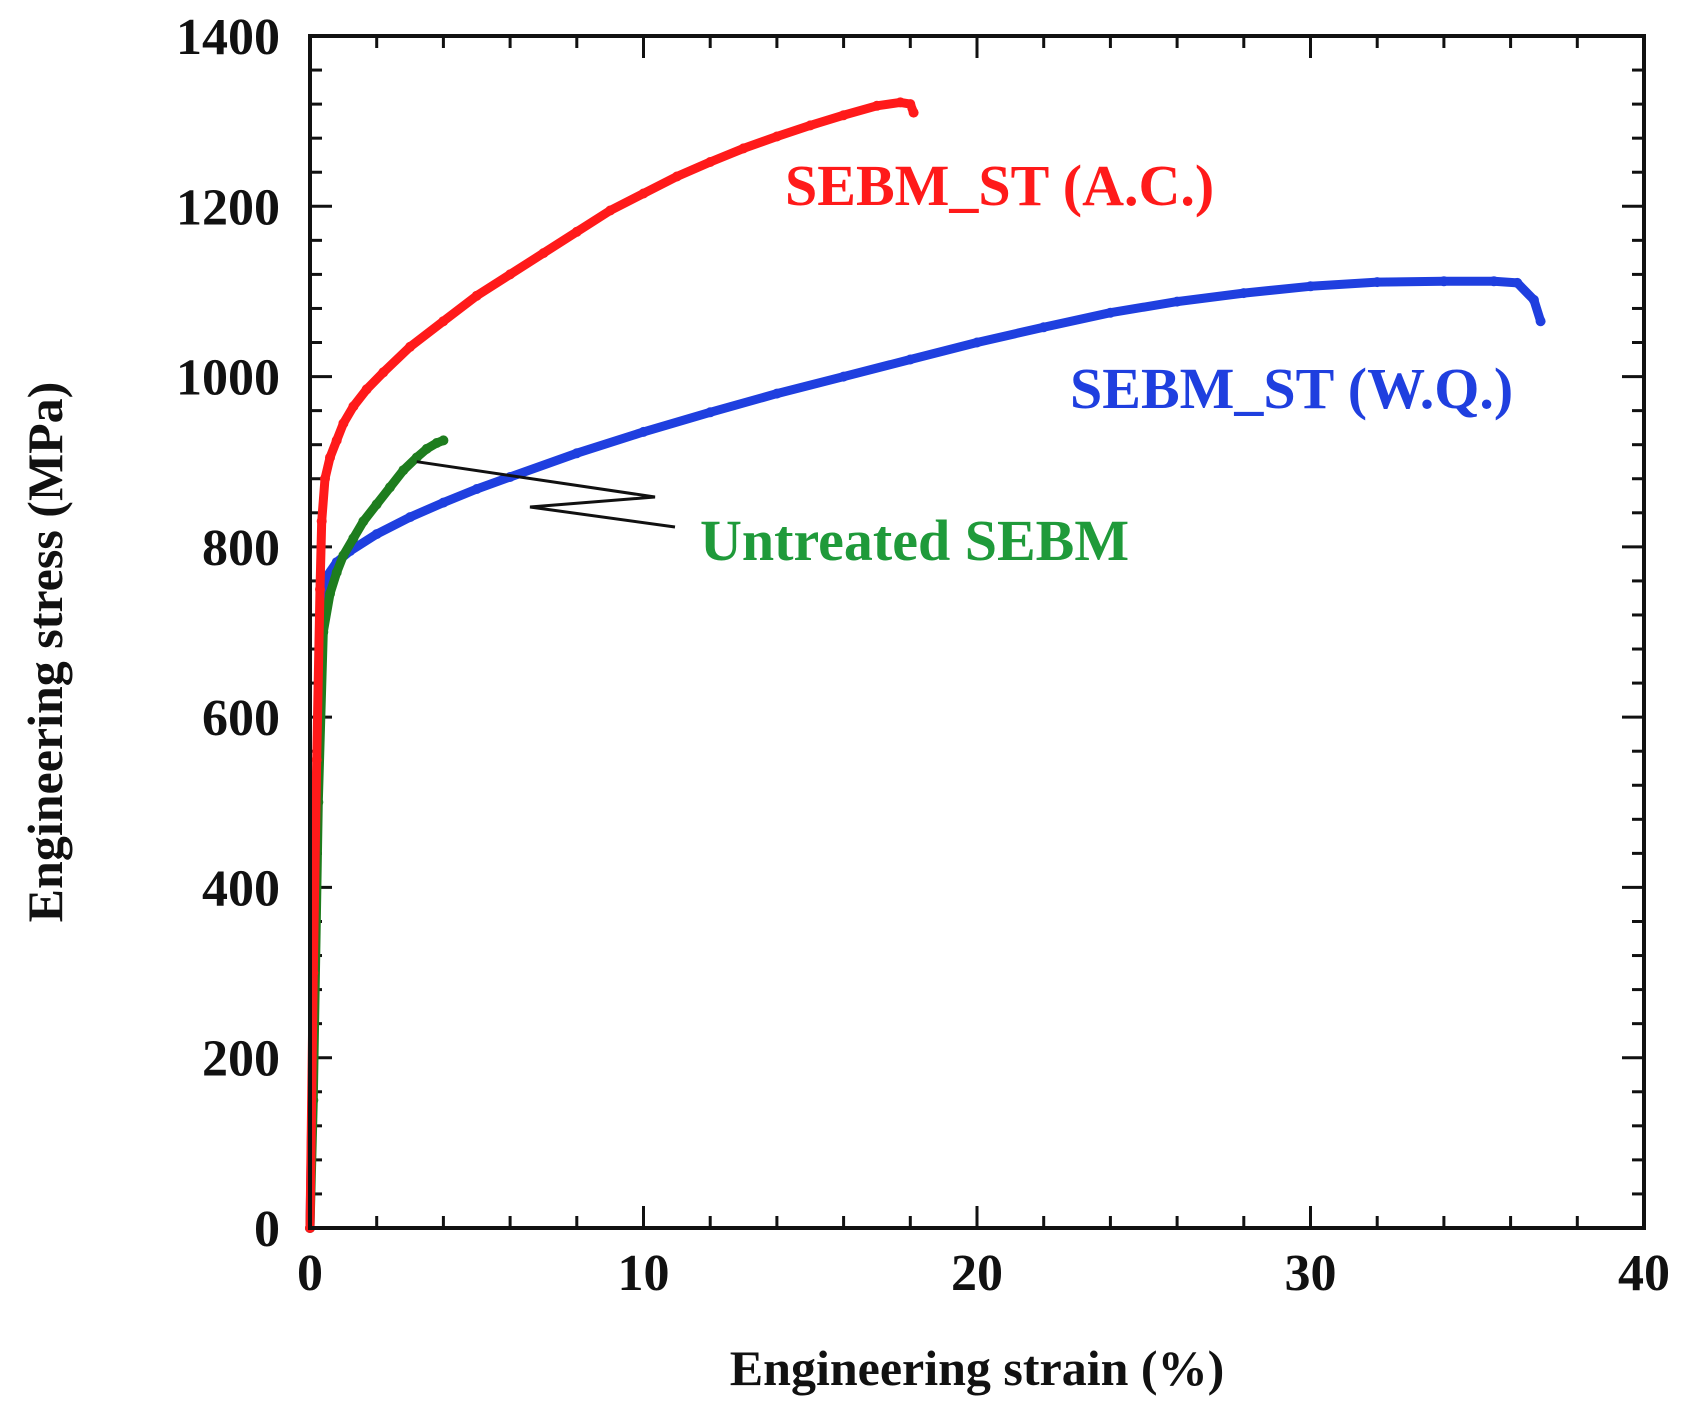 The image size is (1684, 1407). What do you see at coordinates (546, 494) in the screenshot?
I see `untreated-leader-line` at bounding box center [546, 494].